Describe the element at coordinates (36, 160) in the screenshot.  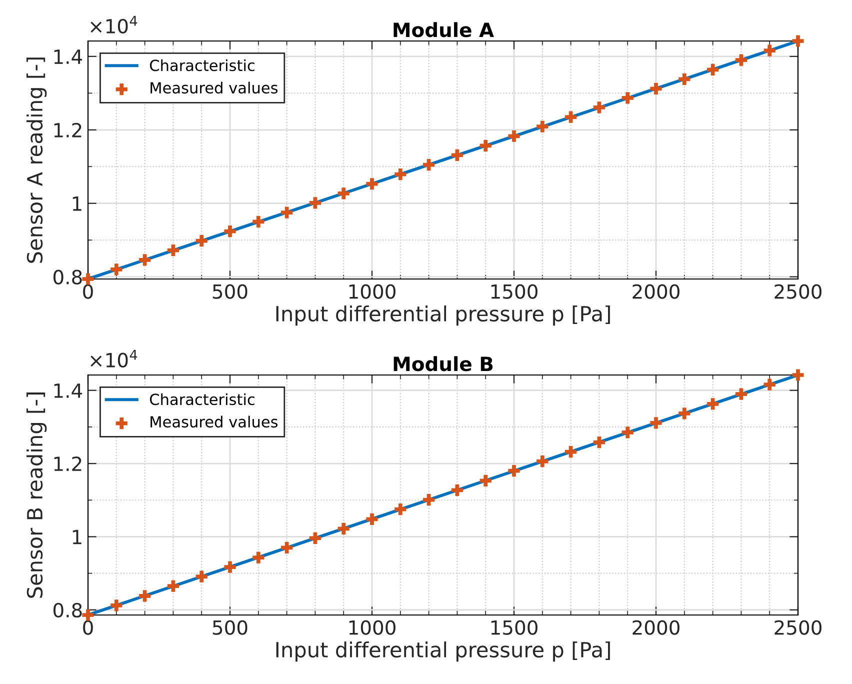
I see `y-axis-title: Sensor A reading [-]` at that location.